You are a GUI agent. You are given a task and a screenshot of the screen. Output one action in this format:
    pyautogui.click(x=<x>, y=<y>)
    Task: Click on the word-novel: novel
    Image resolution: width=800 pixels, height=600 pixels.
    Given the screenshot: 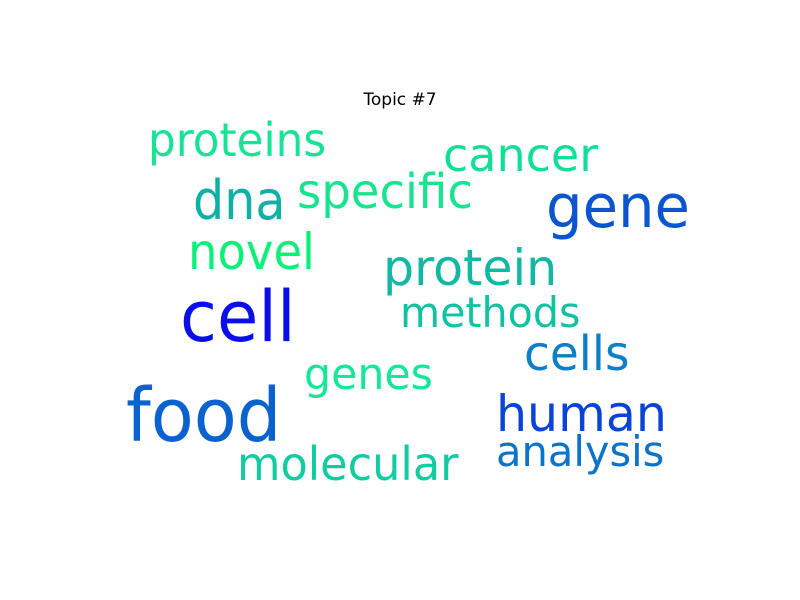 What is the action you would take?
    pyautogui.click(x=251, y=252)
    